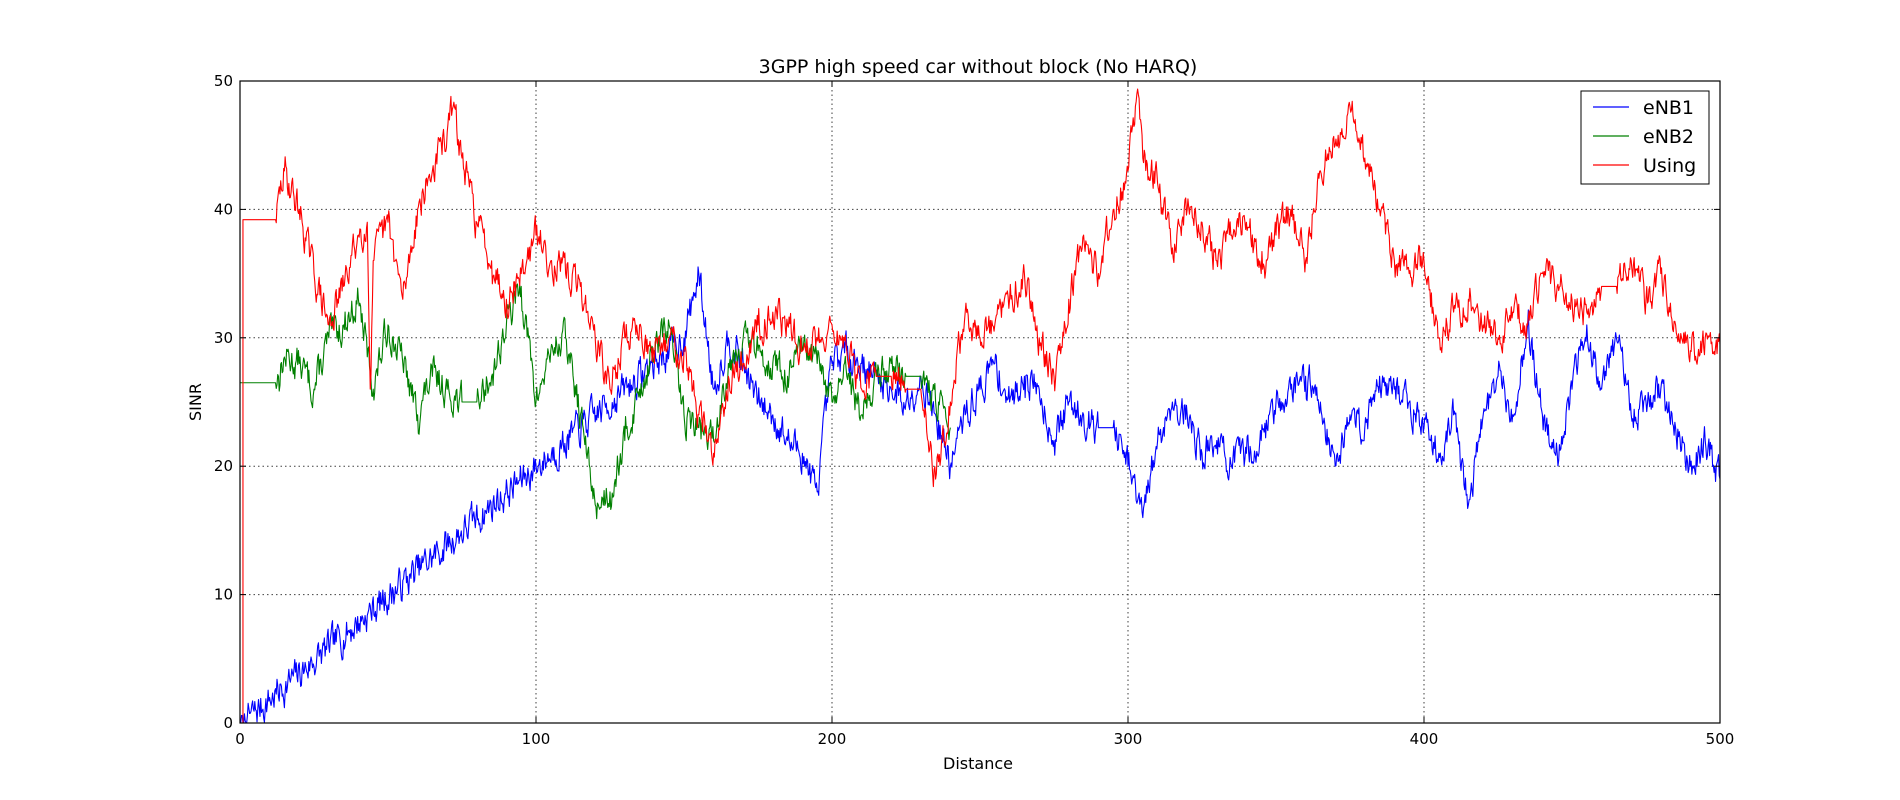  I want to click on legend-item-enb2: eNB2, so click(1643, 137).